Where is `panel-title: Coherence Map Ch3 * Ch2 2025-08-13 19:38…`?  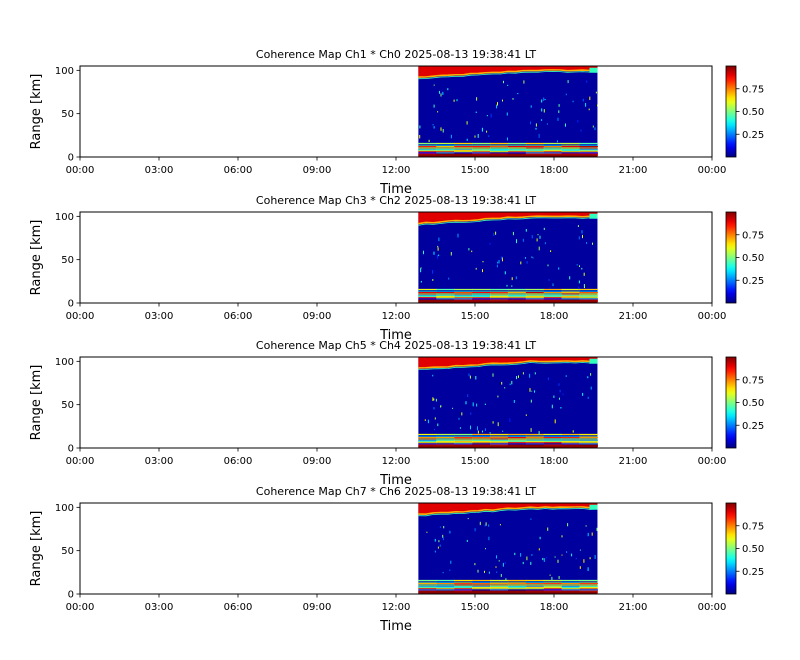 panel-title: Coherence Map Ch3 * Ch2 2025-08-13 19:38… is located at coordinates (396, 200).